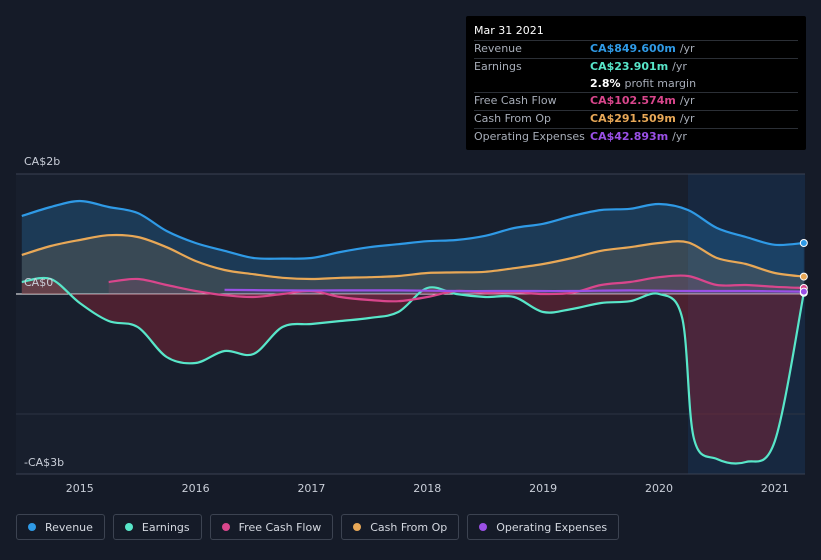  What do you see at coordinates (196, 488) in the screenshot?
I see `x-tick-label: 2016` at bounding box center [196, 488].